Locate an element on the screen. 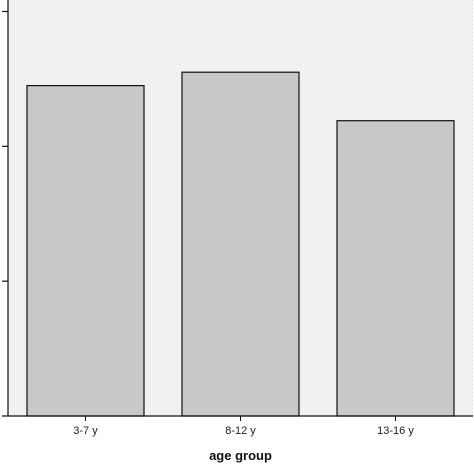  x-tick-labels: 3-7 y 8-12 y 13-16 y is located at coordinates (243, 426).